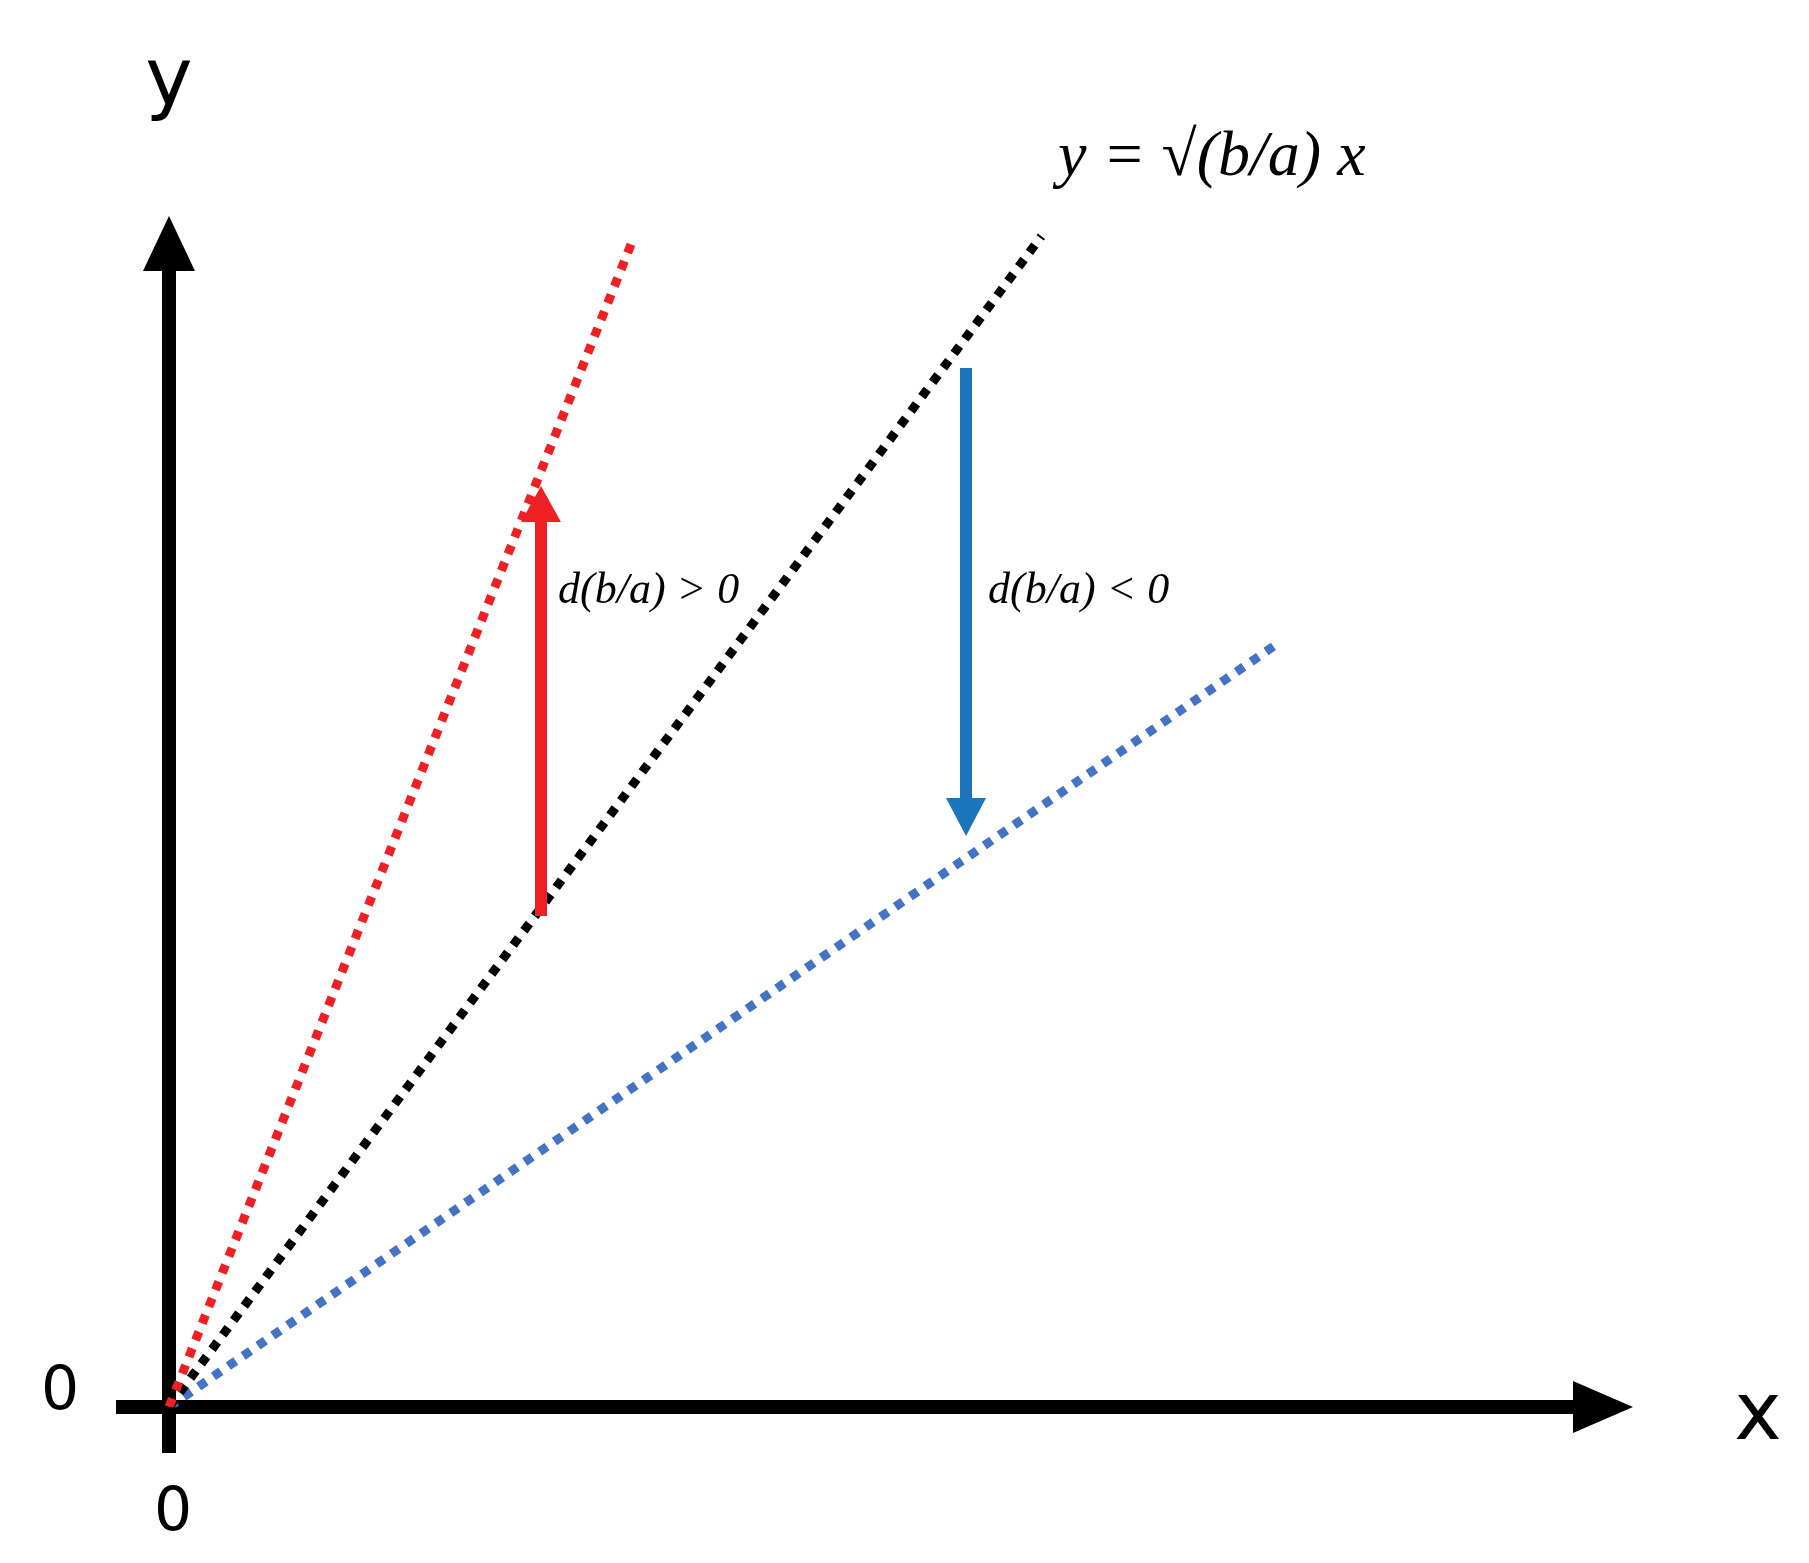 The width and height of the screenshot is (1809, 1563). I want to click on text: y = √(b/a) x, so click(1209, 153).